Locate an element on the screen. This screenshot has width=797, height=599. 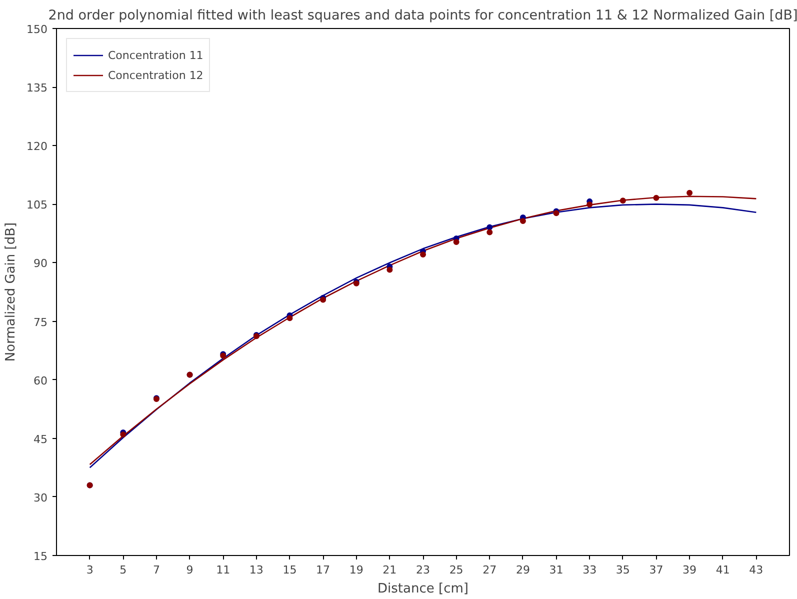
x-tick-label: 23 is located at coordinates (423, 570).